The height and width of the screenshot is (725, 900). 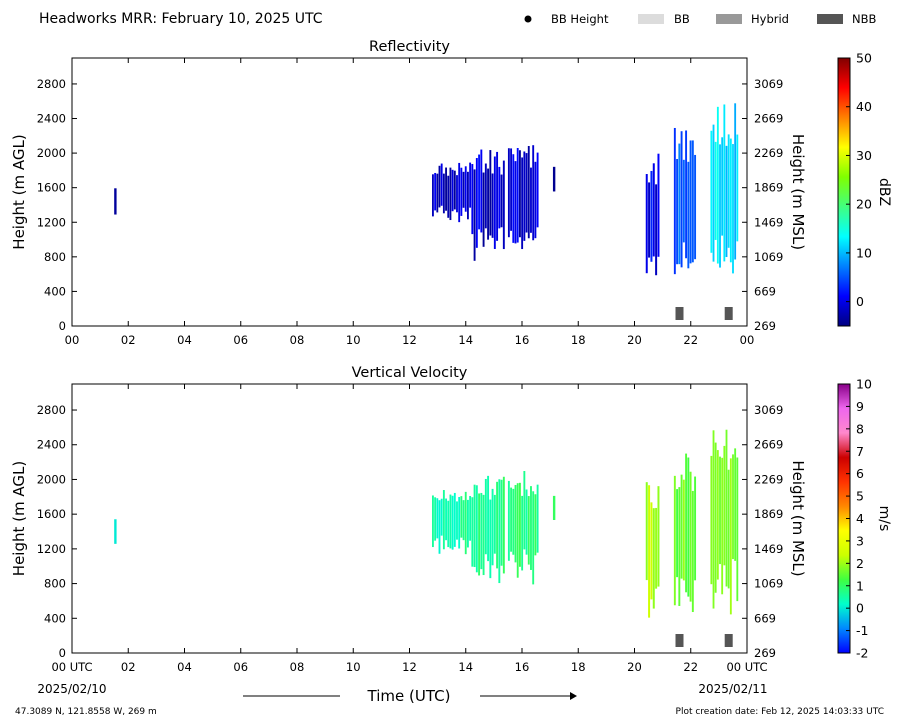 I want to click on x-tick-label: 14, so click(x=465, y=667).